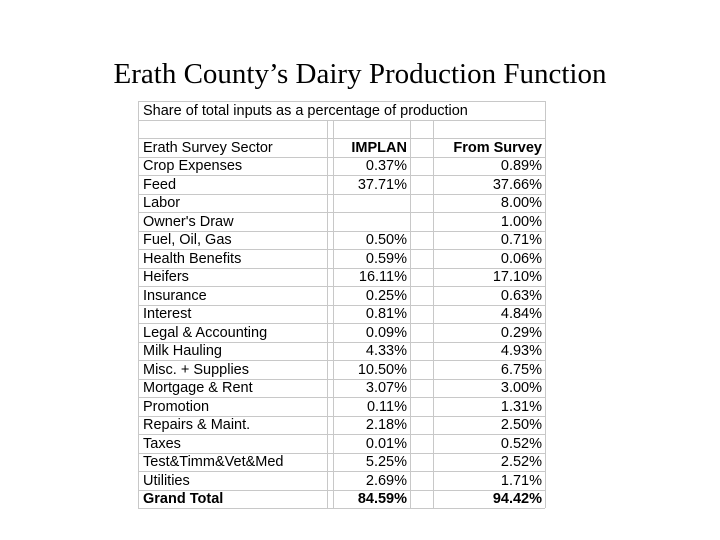  What do you see at coordinates (521, 295) in the screenshot?
I see `percentage-cell: 0.63%` at bounding box center [521, 295].